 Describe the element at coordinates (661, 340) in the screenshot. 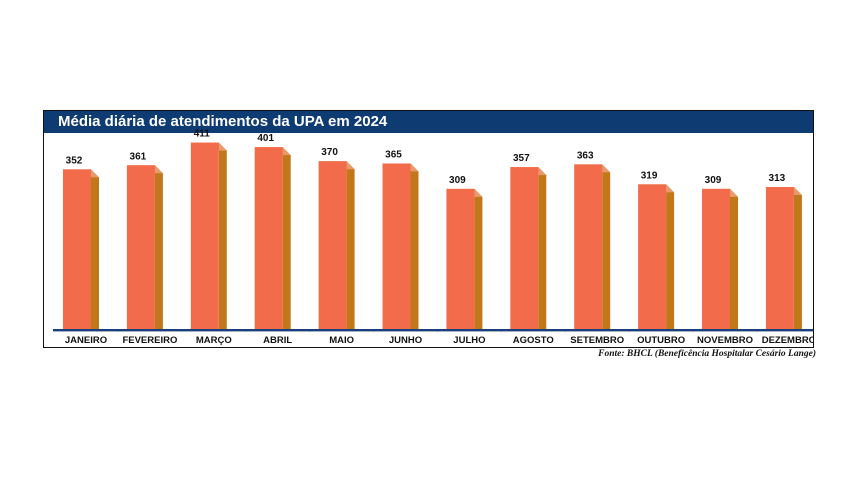

I see `x-tick-label: OUTUBRO` at that location.